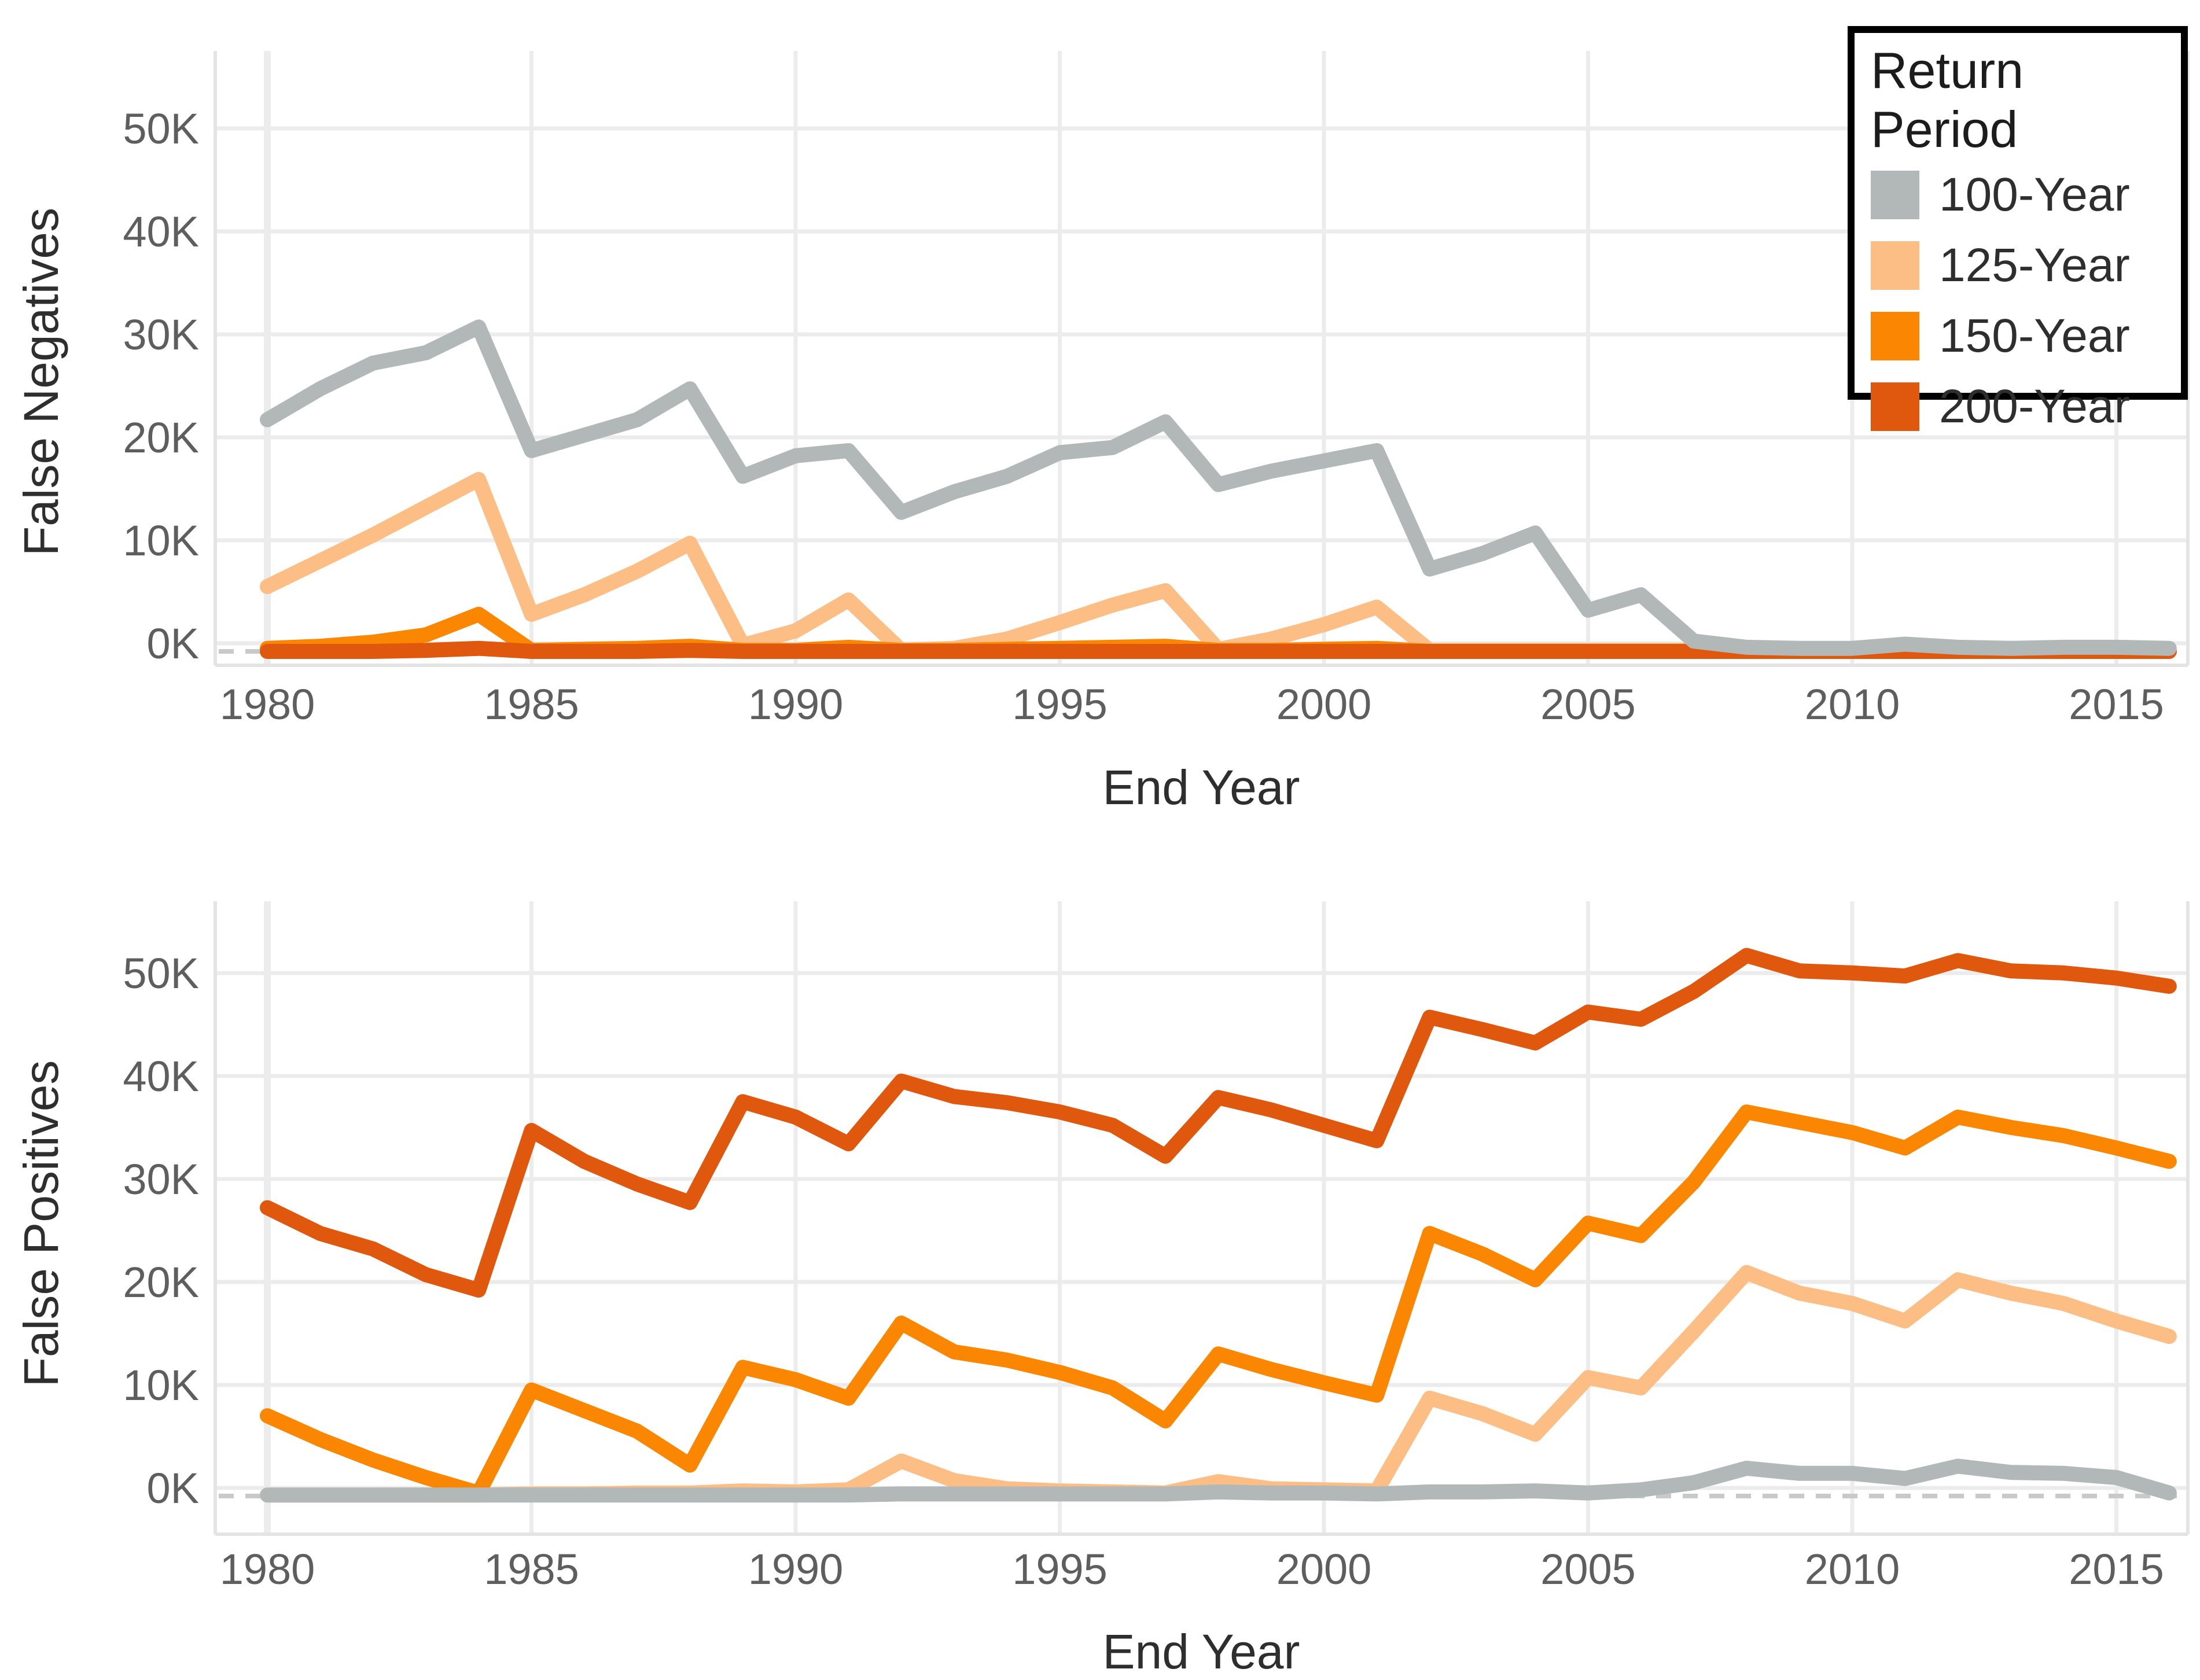 The height and width of the screenshot is (1680, 2200). Describe the element at coordinates (2034, 406) in the screenshot. I see `legend-label: 200-Year` at that location.